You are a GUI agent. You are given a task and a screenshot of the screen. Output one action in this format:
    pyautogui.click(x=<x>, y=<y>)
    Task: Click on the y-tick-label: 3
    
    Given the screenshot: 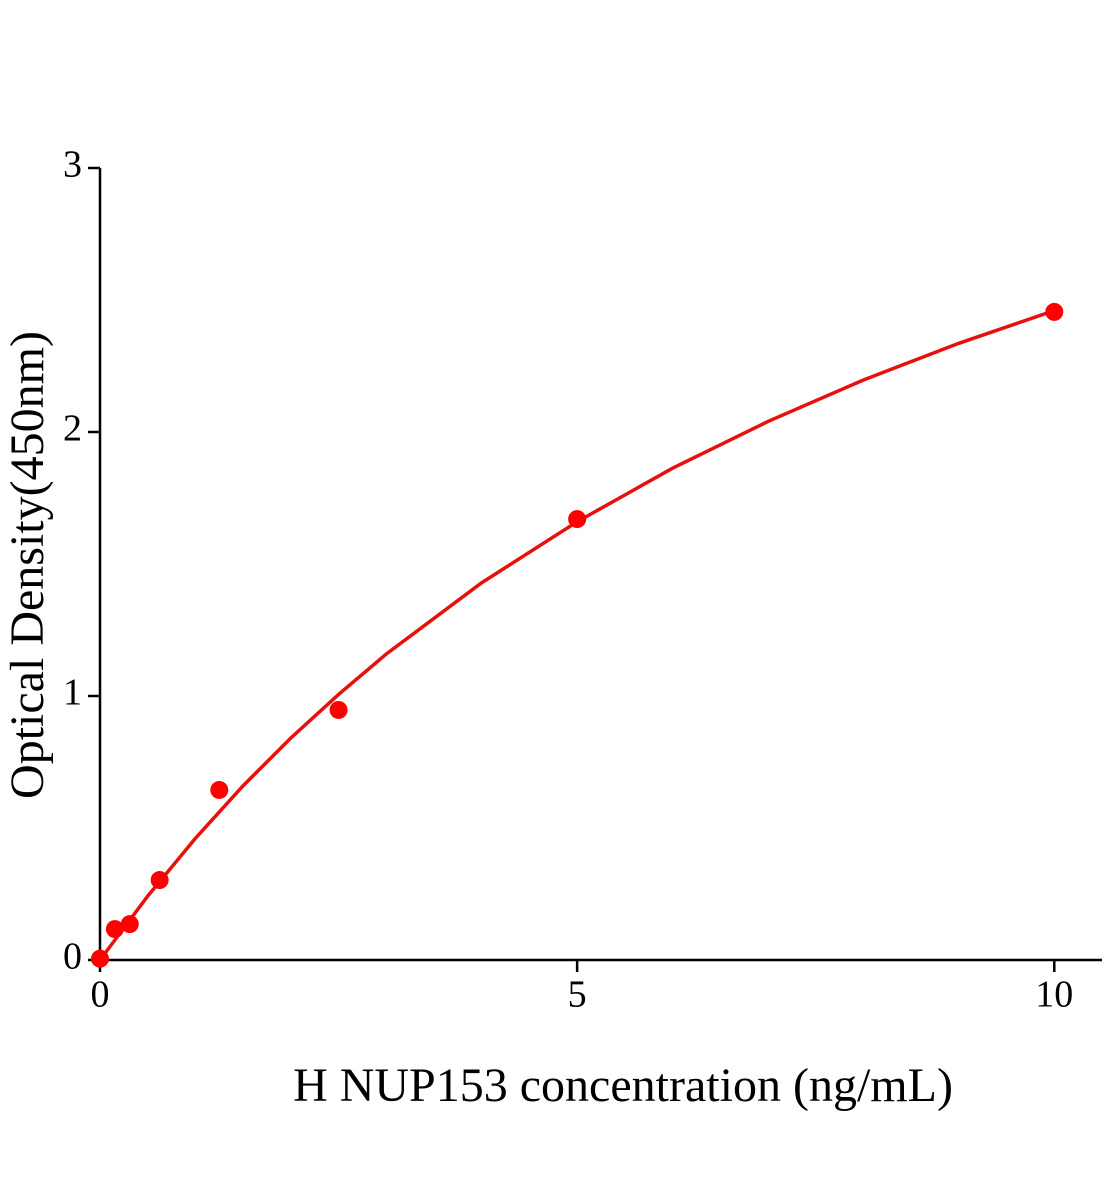 What is the action you would take?
    pyautogui.click(x=72, y=165)
    